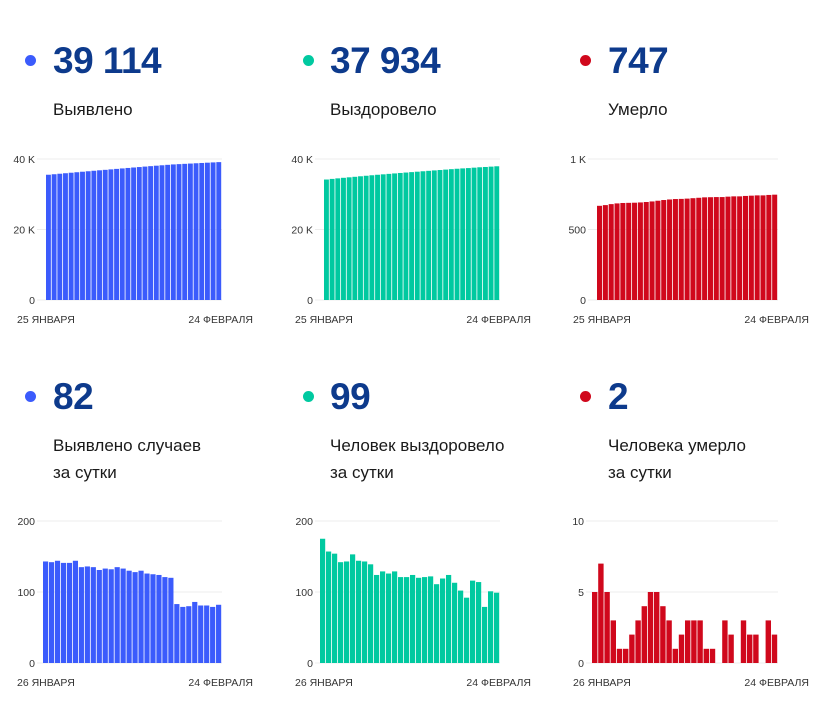  I want to click on y-tick-label: 1 K, so click(578, 160).